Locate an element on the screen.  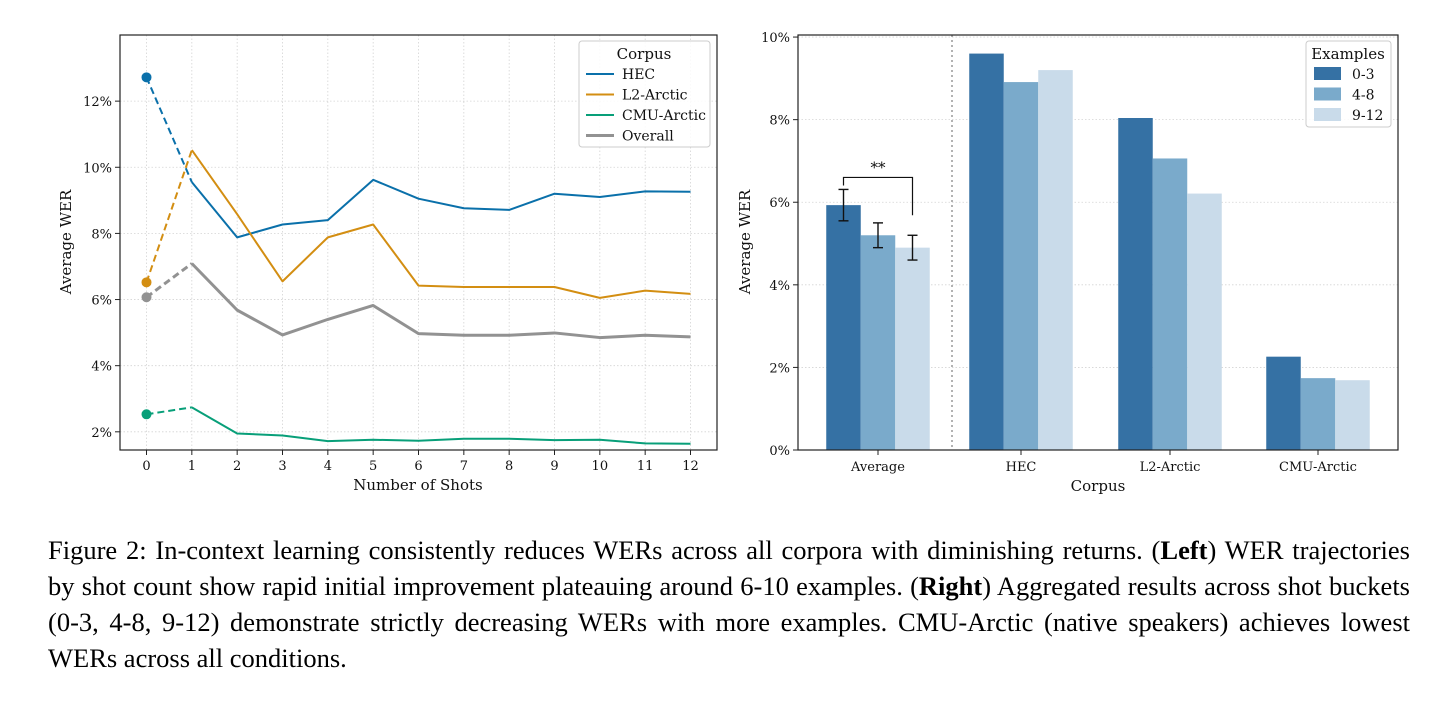
series-overall-dashed-segment is located at coordinates (169, 280).